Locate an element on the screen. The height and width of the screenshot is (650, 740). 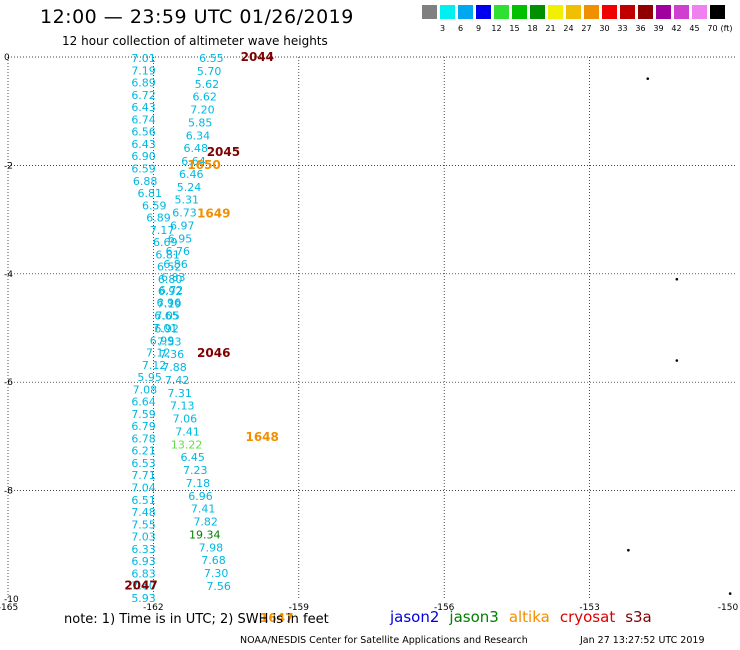
wave-height-value: 7.68 is located at coordinates (213, 560).